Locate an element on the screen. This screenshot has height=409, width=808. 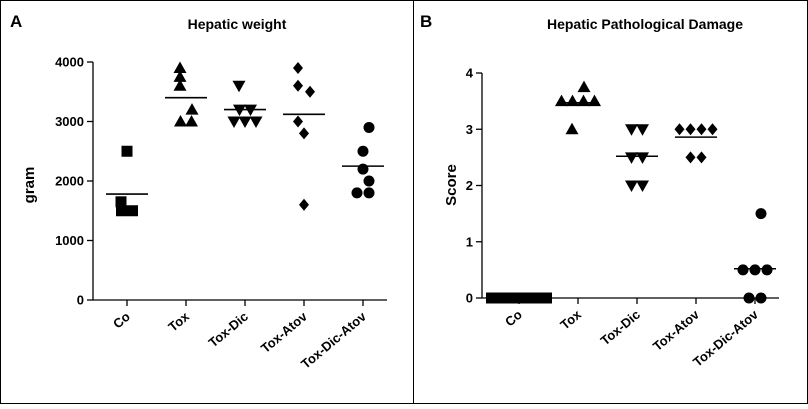
y-axis-label: gram is located at coordinates (29, 185).